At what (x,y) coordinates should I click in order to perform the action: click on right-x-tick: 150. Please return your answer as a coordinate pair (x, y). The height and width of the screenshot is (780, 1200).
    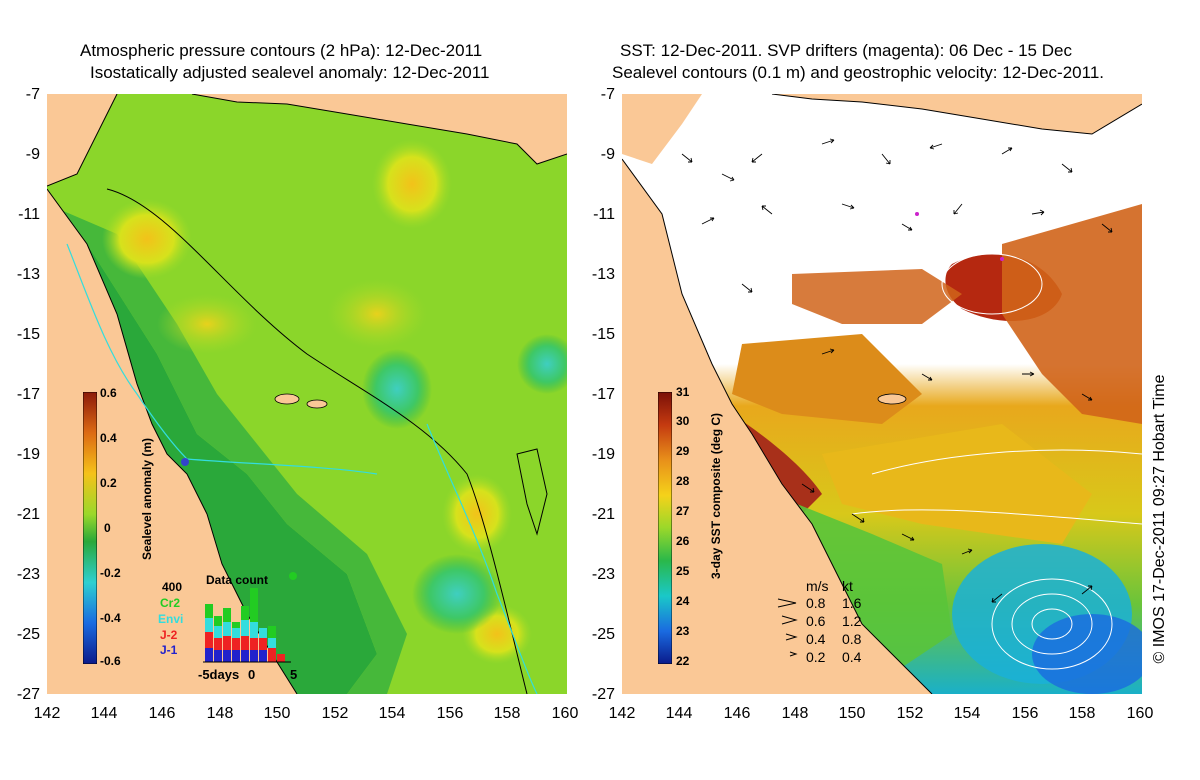
    Looking at the image, I should click on (852, 713).